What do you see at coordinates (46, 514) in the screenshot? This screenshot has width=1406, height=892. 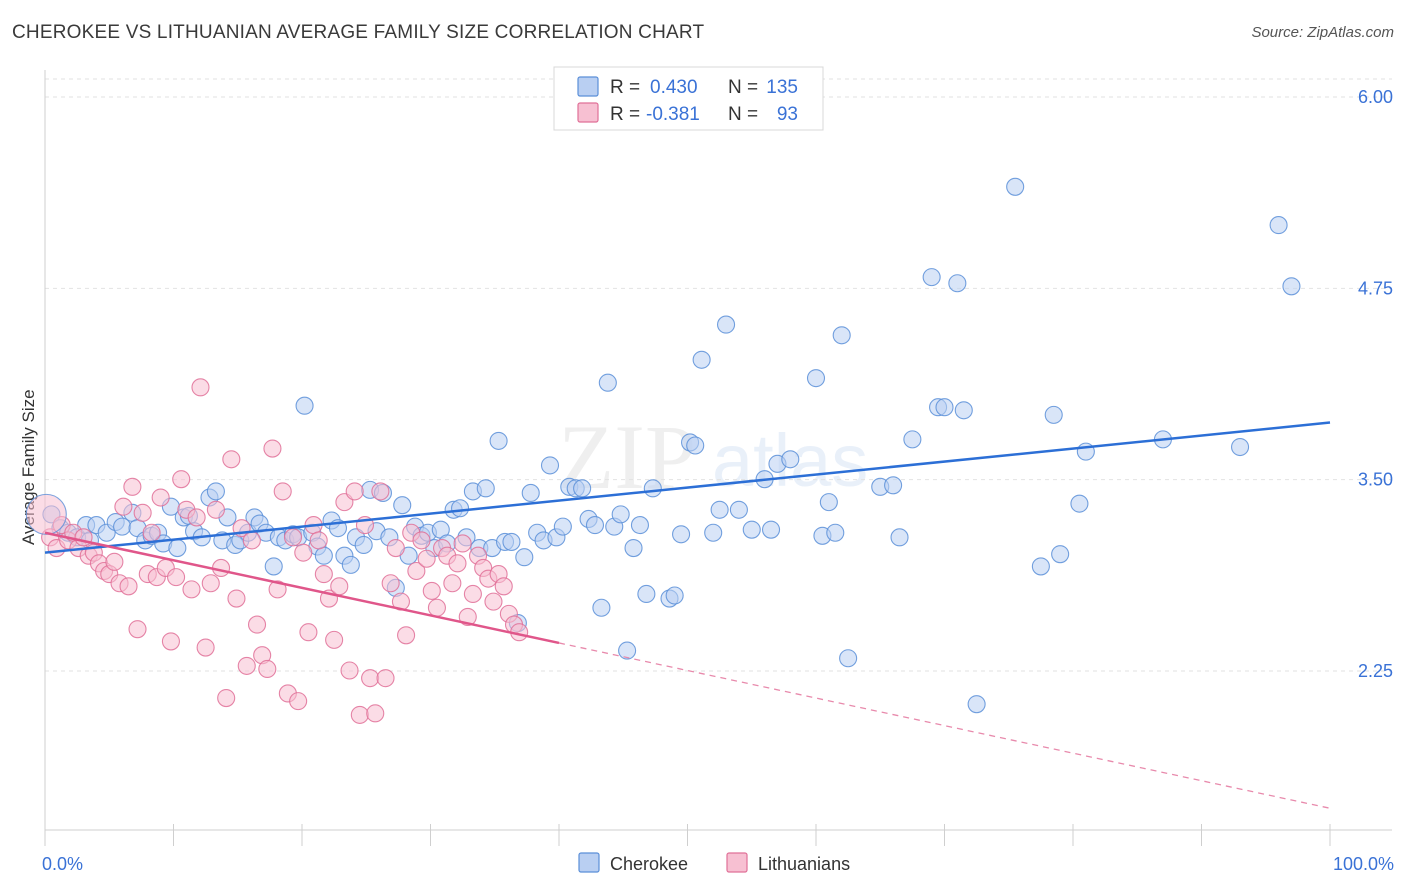 I see `data-point-large` at bounding box center [46, 514].